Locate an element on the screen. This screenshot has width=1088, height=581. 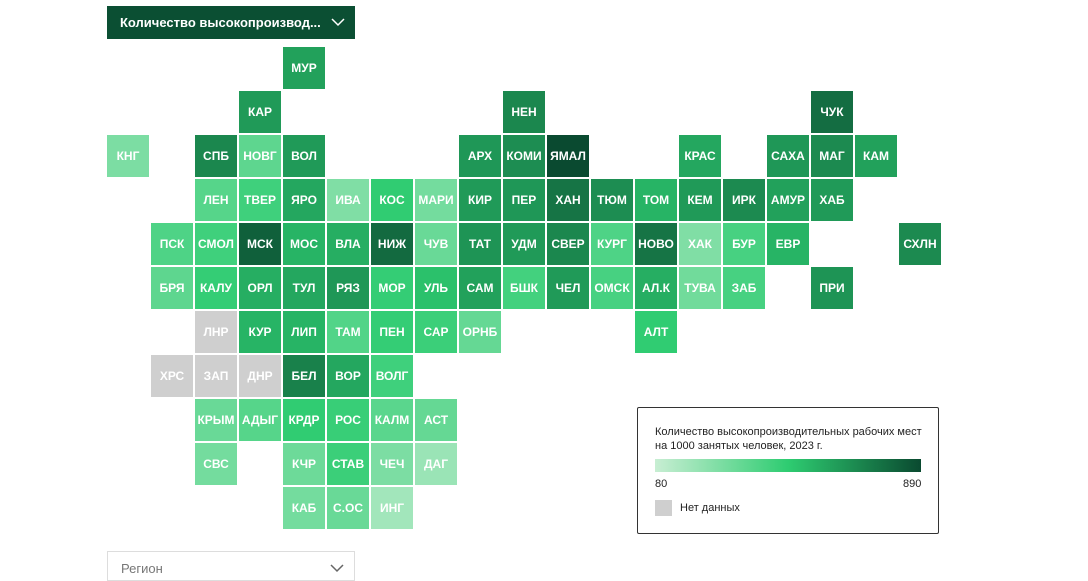
region-label: ХАК is located at coordinates (700, 244).